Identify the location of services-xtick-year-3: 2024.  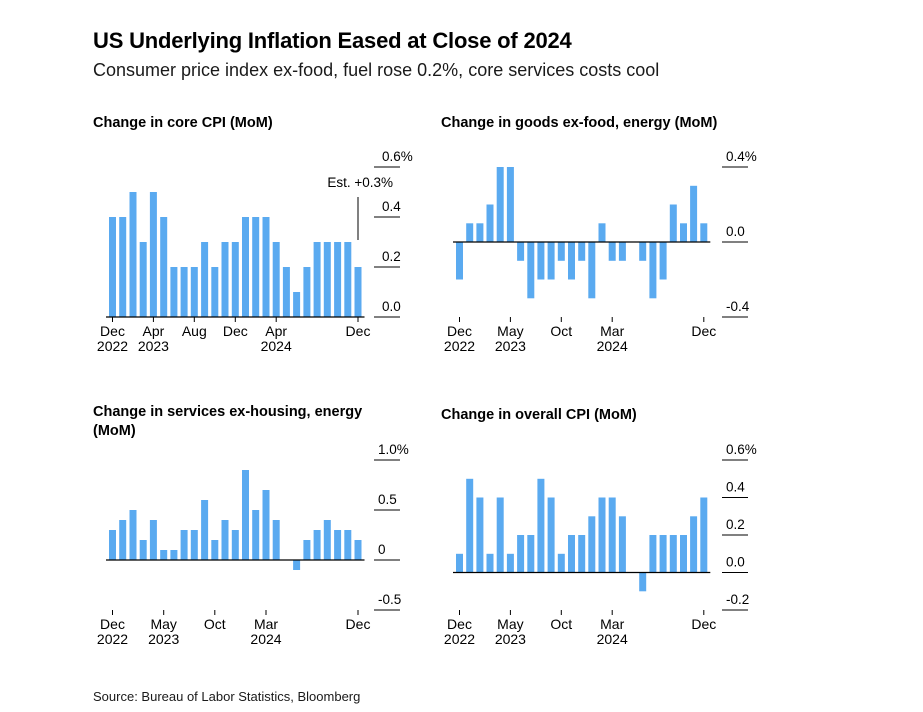
(265, 639).